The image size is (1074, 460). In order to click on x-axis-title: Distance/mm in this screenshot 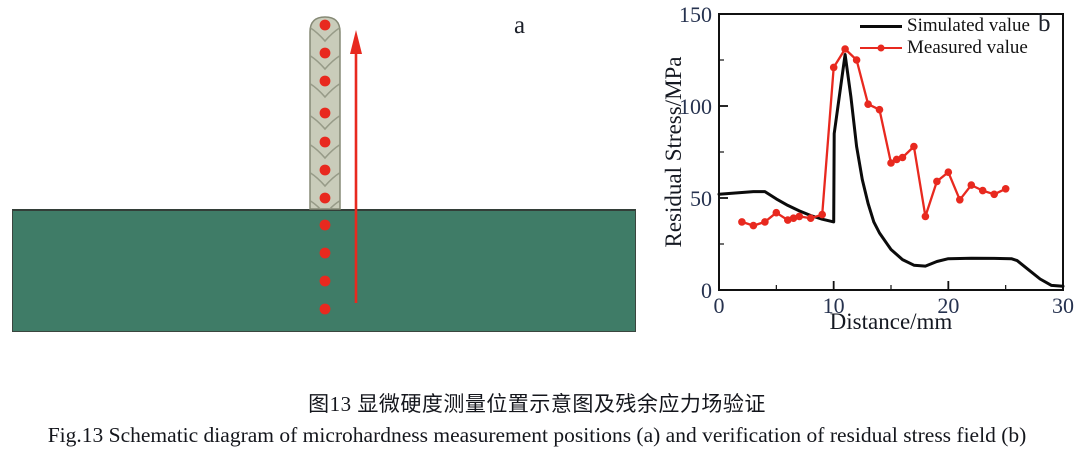, I will do `click(891, 321)`.